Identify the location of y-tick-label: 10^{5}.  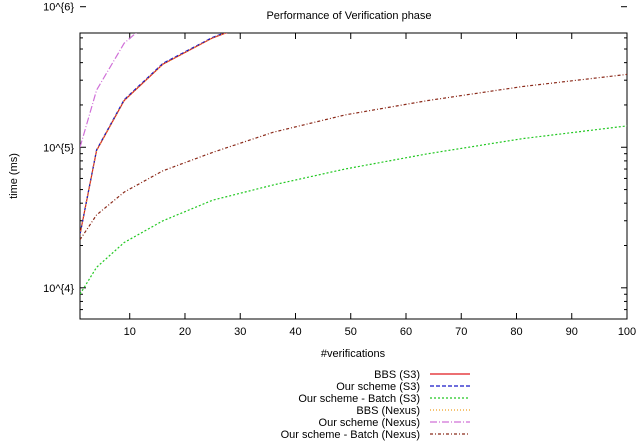
(58, 148).